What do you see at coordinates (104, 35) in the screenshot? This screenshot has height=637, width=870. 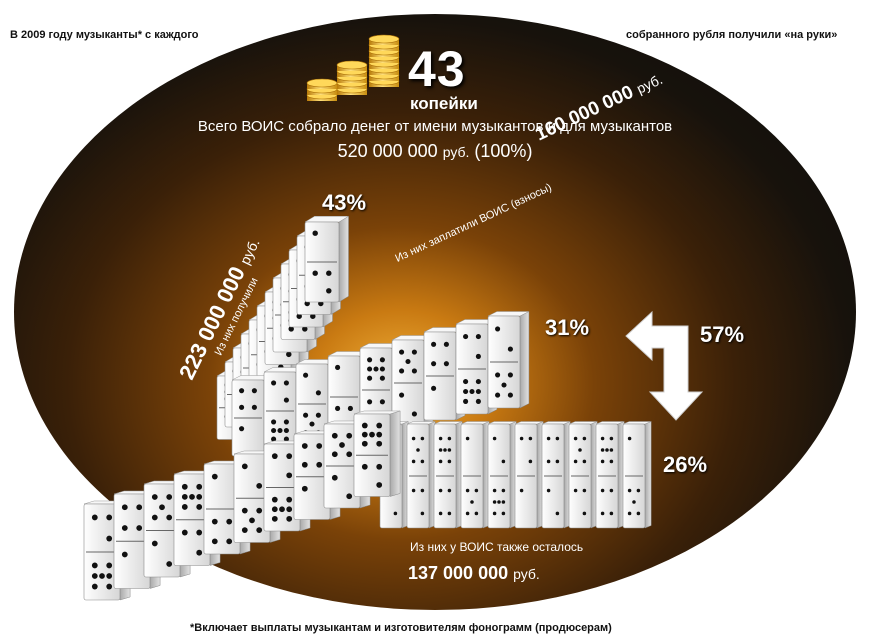 I see `header-left: В 2009 году музыканты* с каждого` at bounding box center [104, 35].